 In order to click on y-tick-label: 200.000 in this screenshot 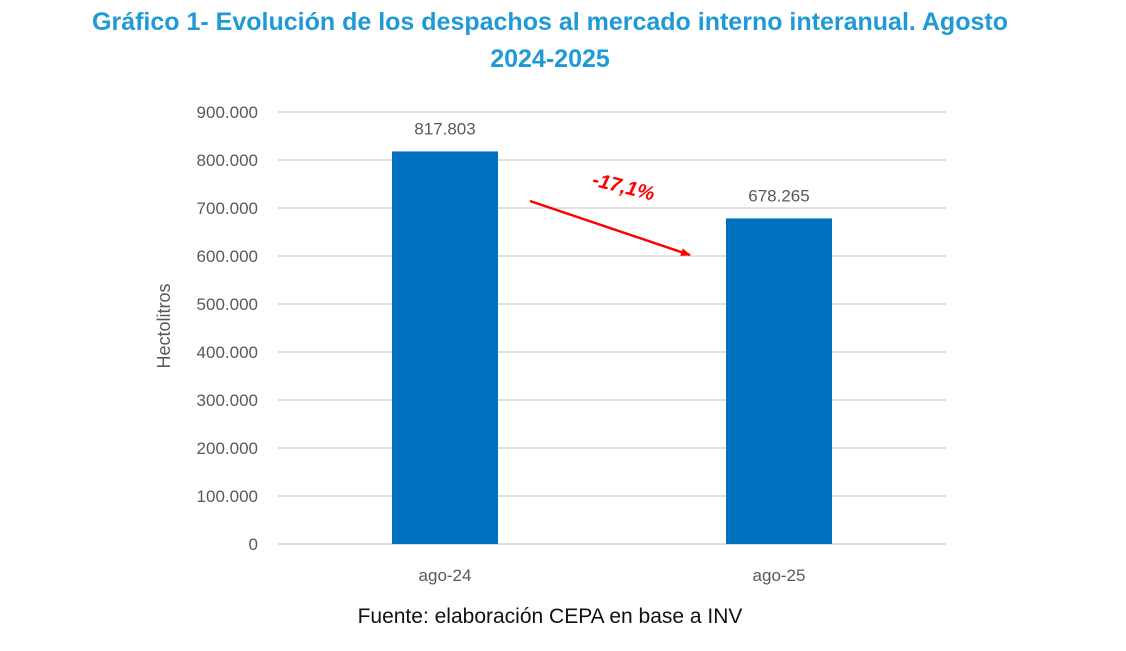, I will do `click(227, 448)`.